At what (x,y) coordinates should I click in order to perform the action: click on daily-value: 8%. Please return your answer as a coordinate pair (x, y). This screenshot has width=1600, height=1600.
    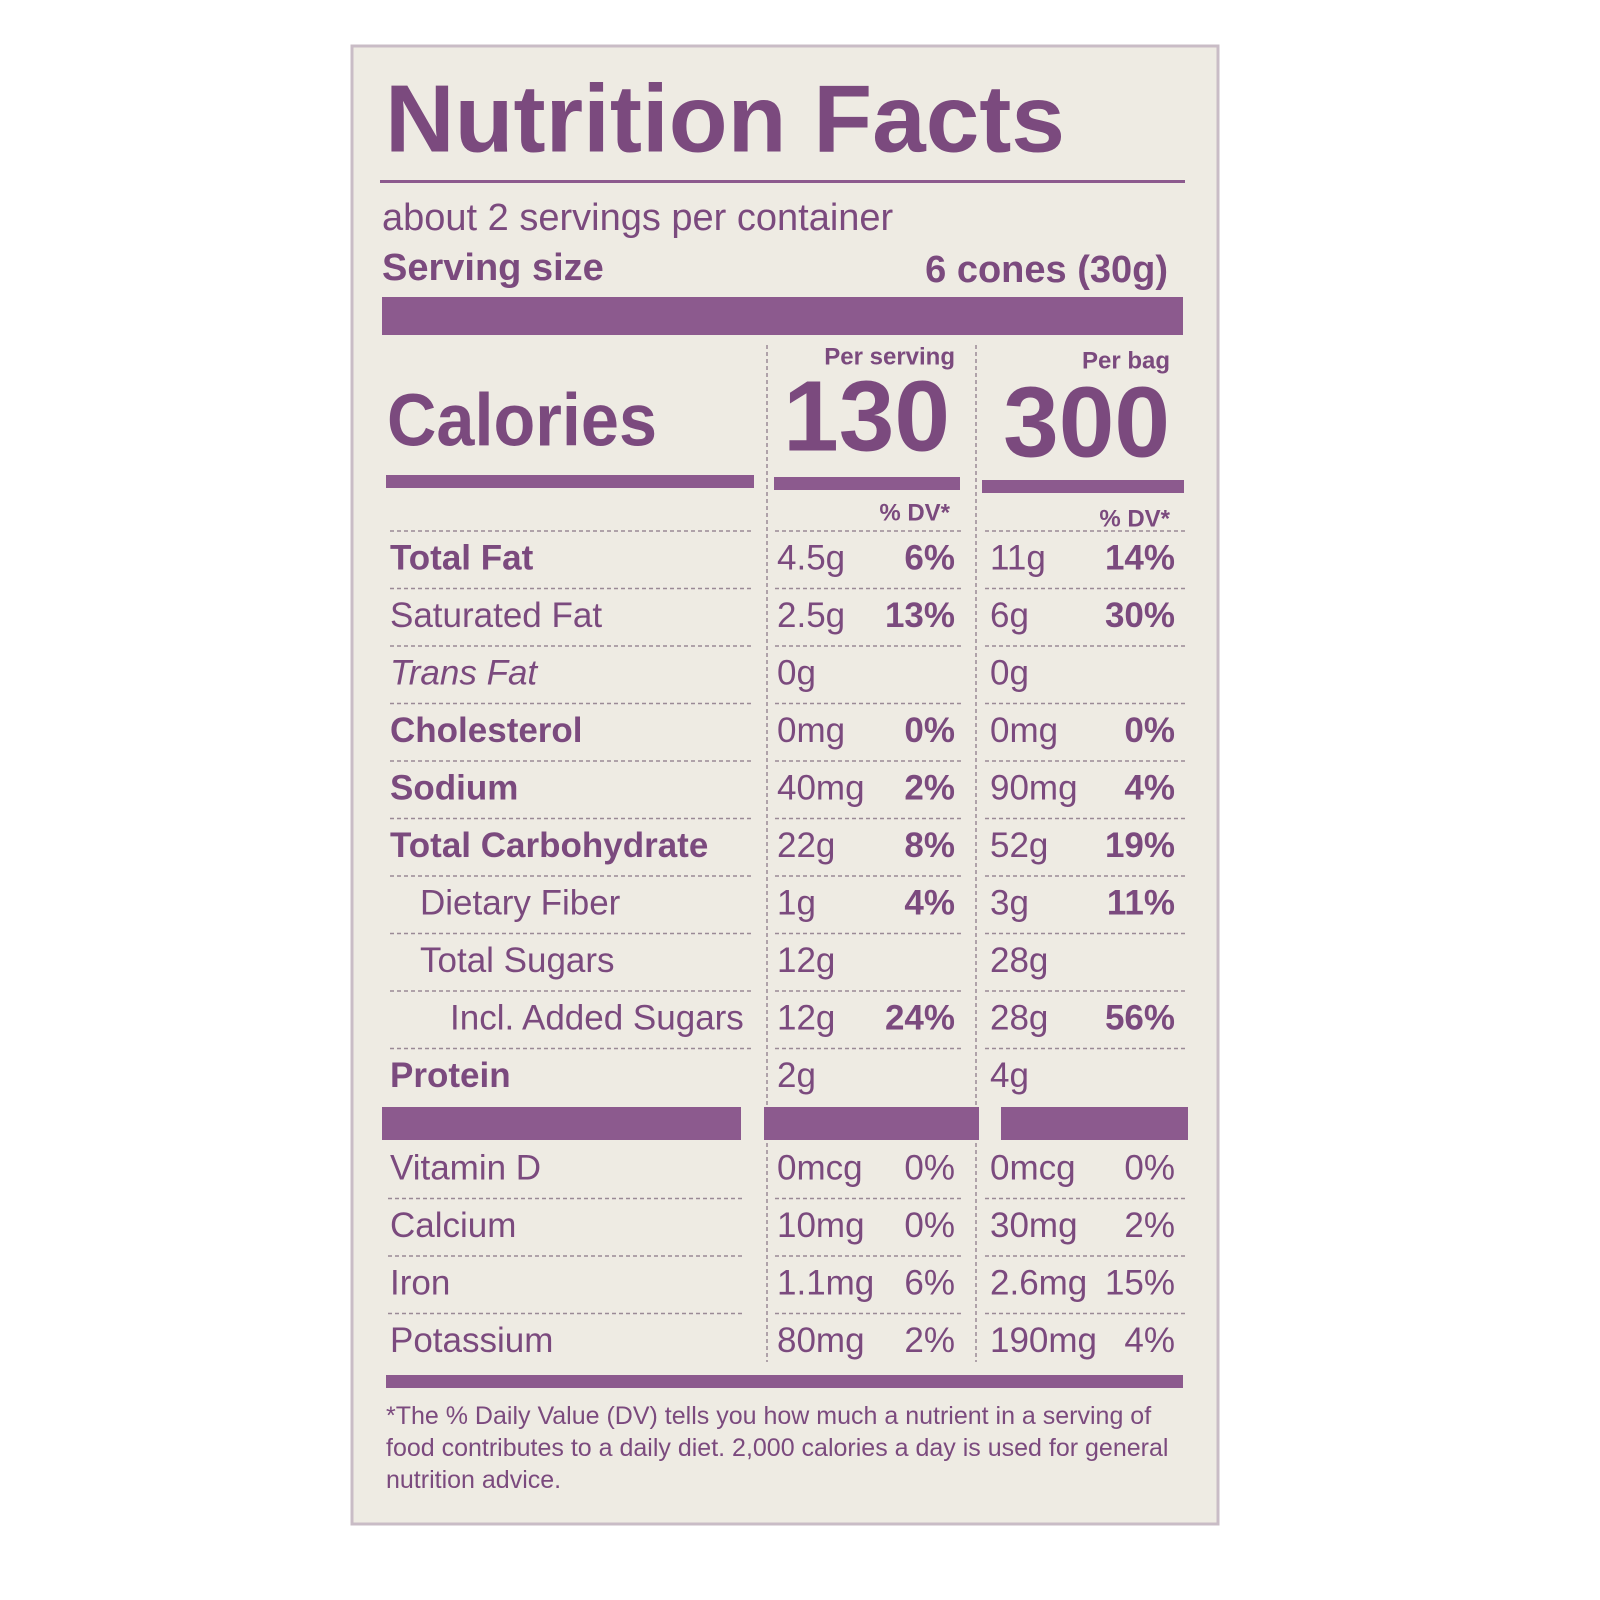
    Looking at the image, I should click on (929, 845).